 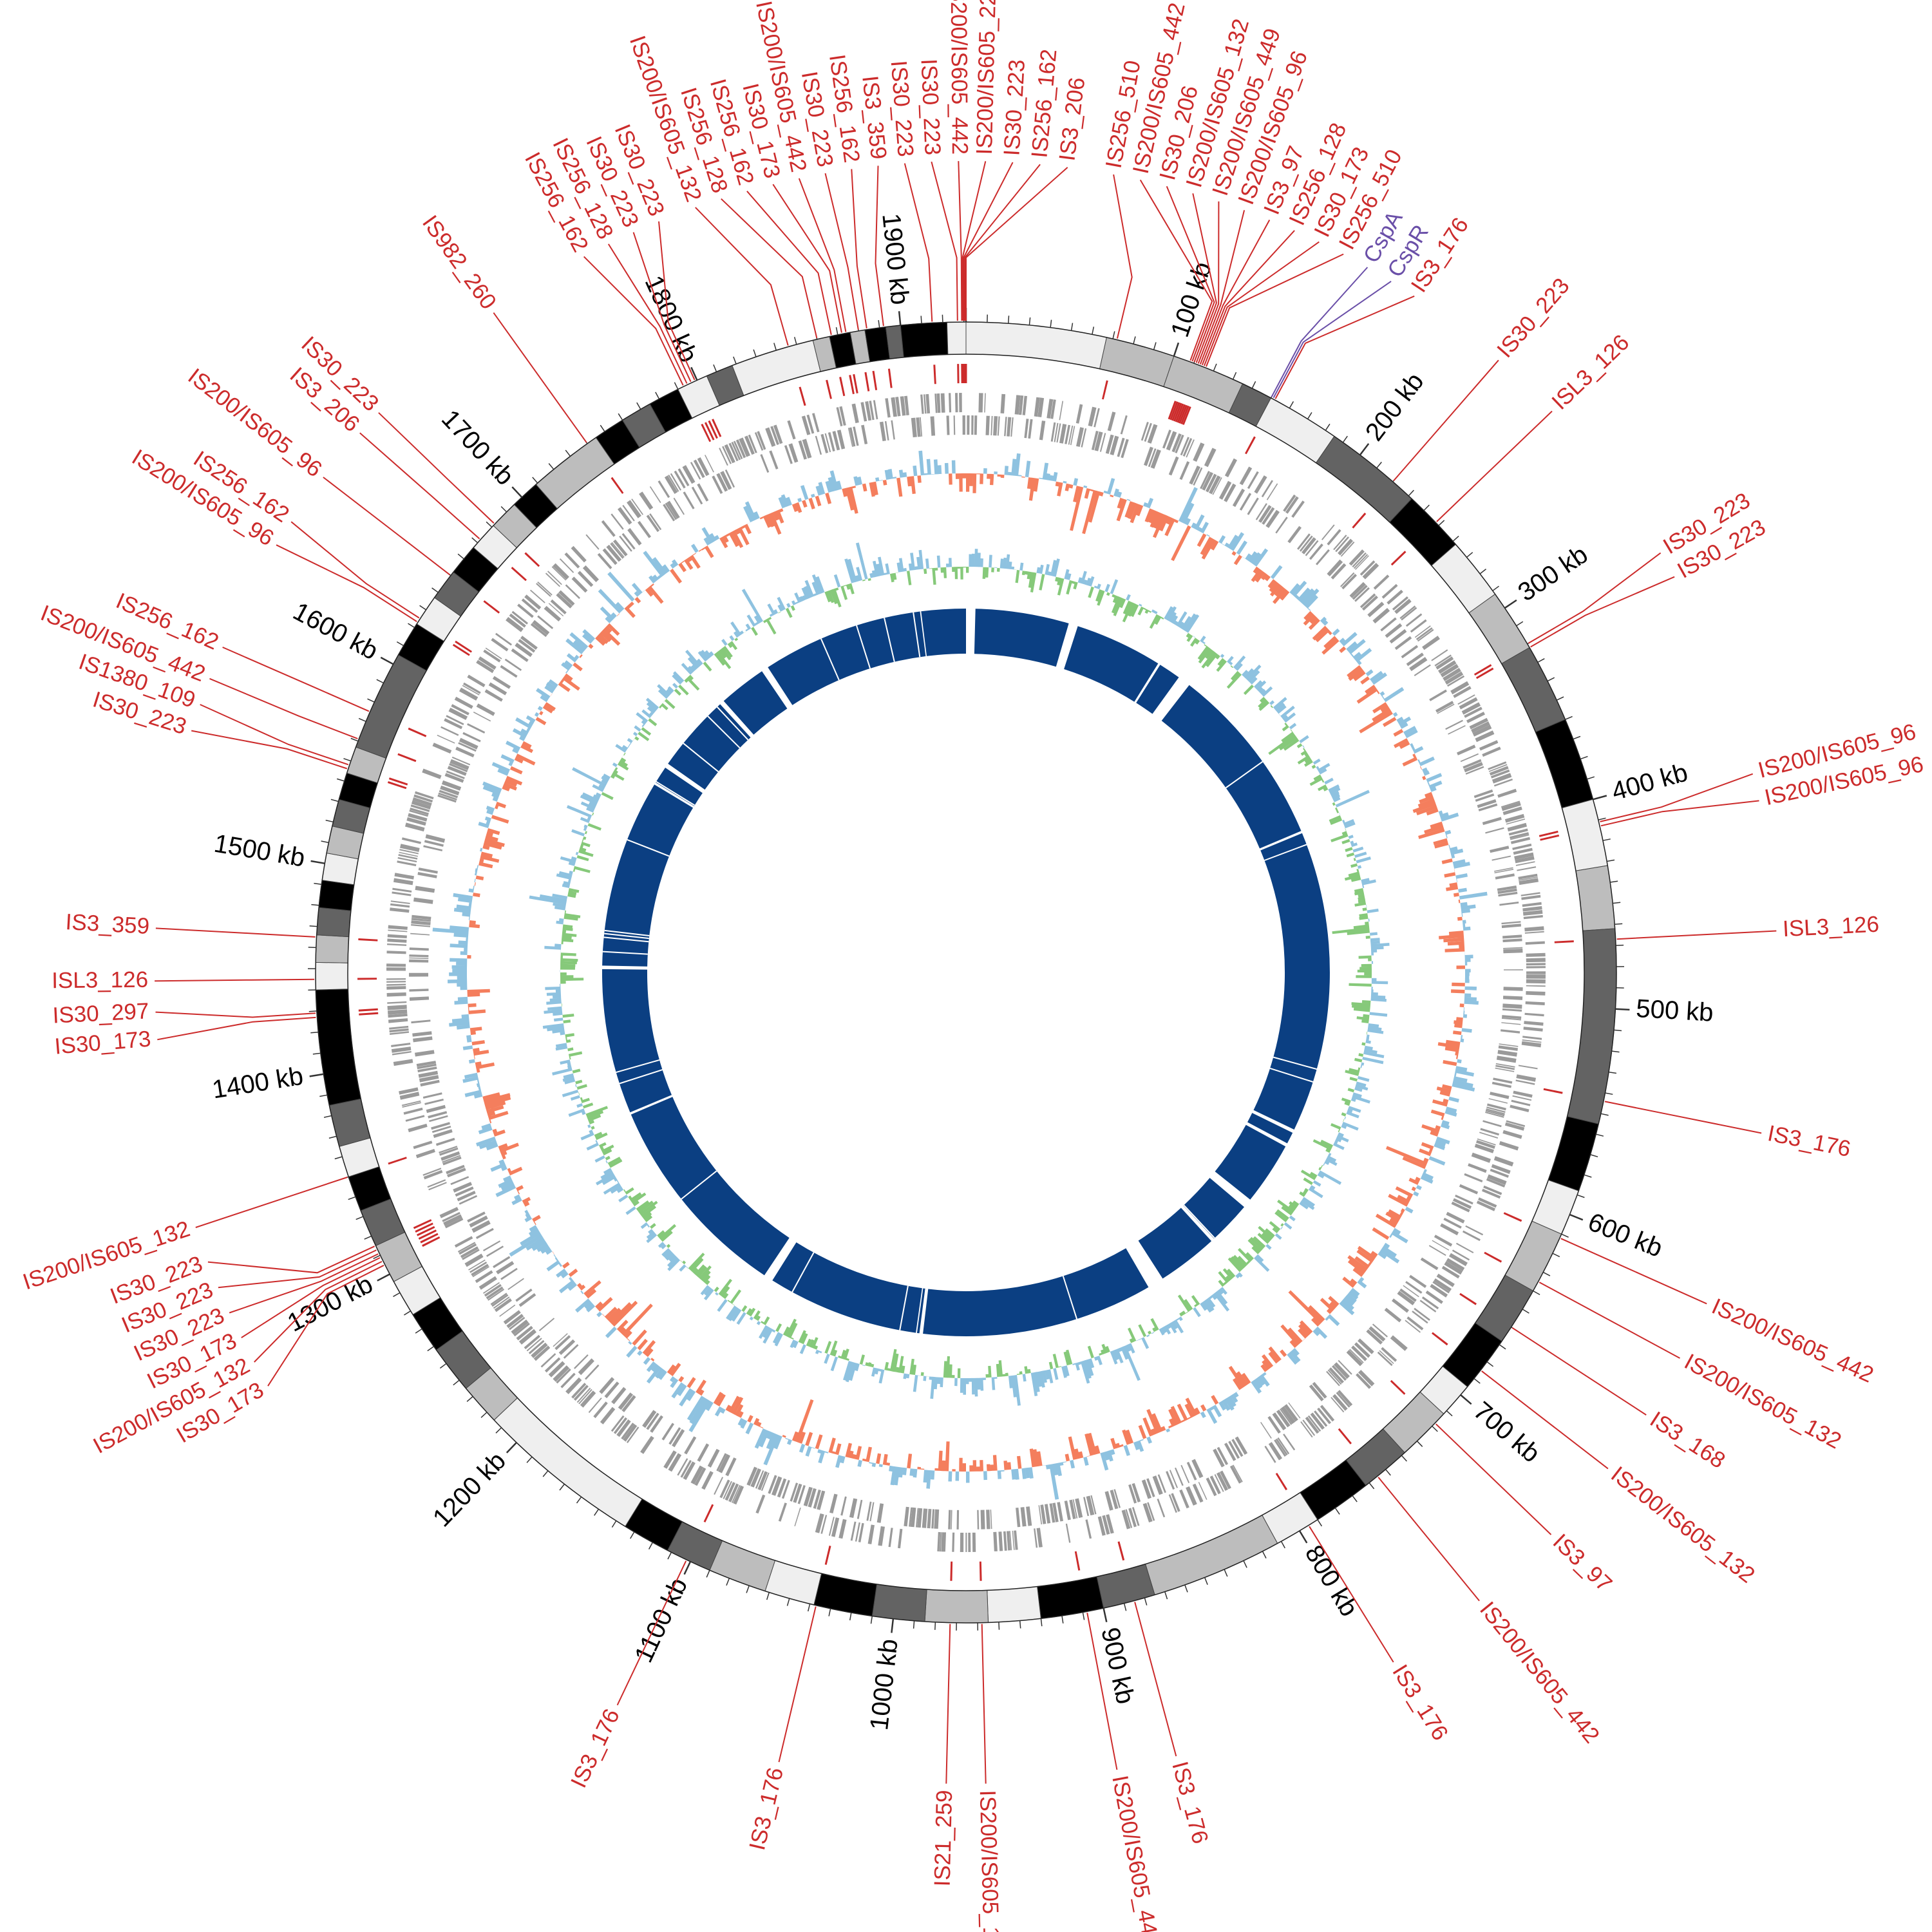 What do you see at coordinates (1319, 332) in the screenshot?
I see `csp-gene-leader-line` at bounding box center [1319, 332].